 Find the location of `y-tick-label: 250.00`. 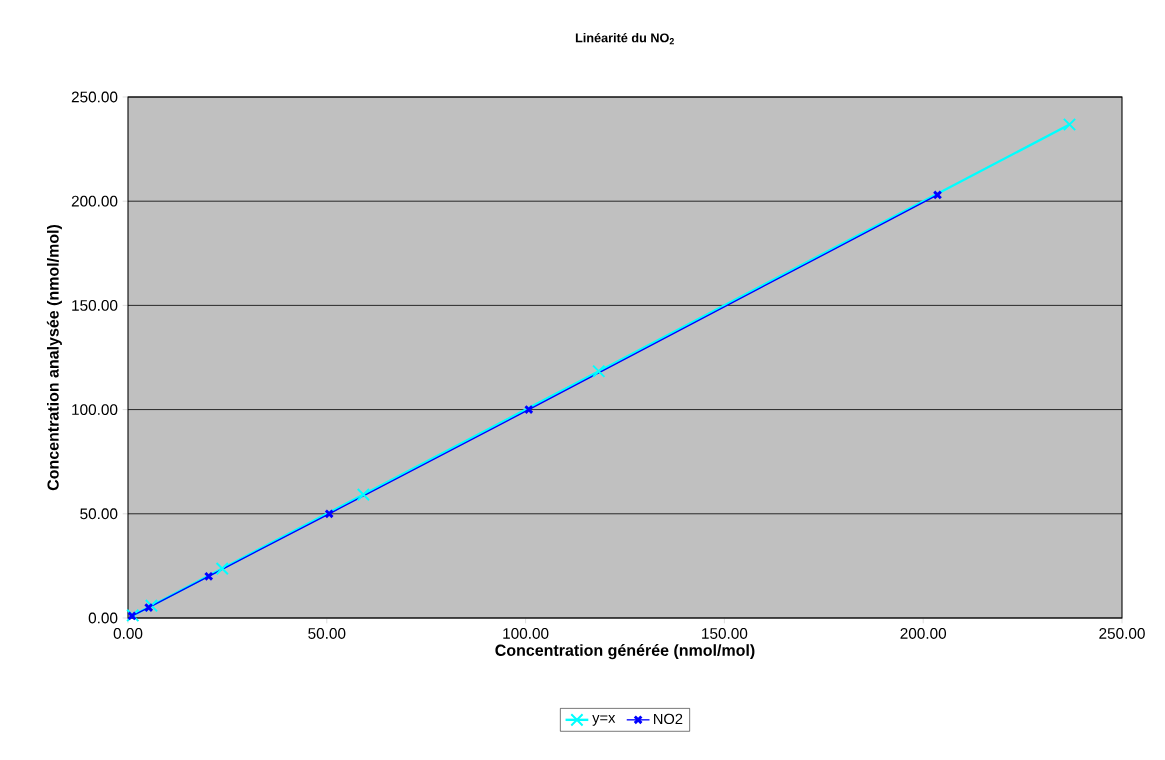

y-tick-label: 250.00 is located at coordinates (94, 97).